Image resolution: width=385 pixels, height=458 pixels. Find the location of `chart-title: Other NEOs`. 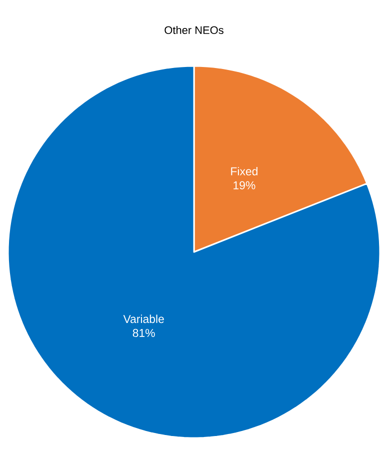

chart-title: Other NEOs is located at coordinates (194, 30).